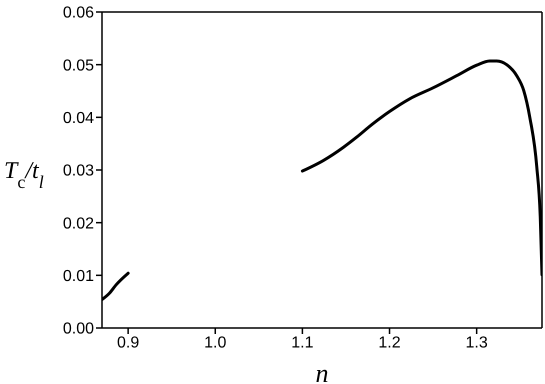 This screenshot has width=545, height=384. Describe the element at coordinates (78, 329) in the screenshot. I see `y-tick-label: 0.00` at that location.